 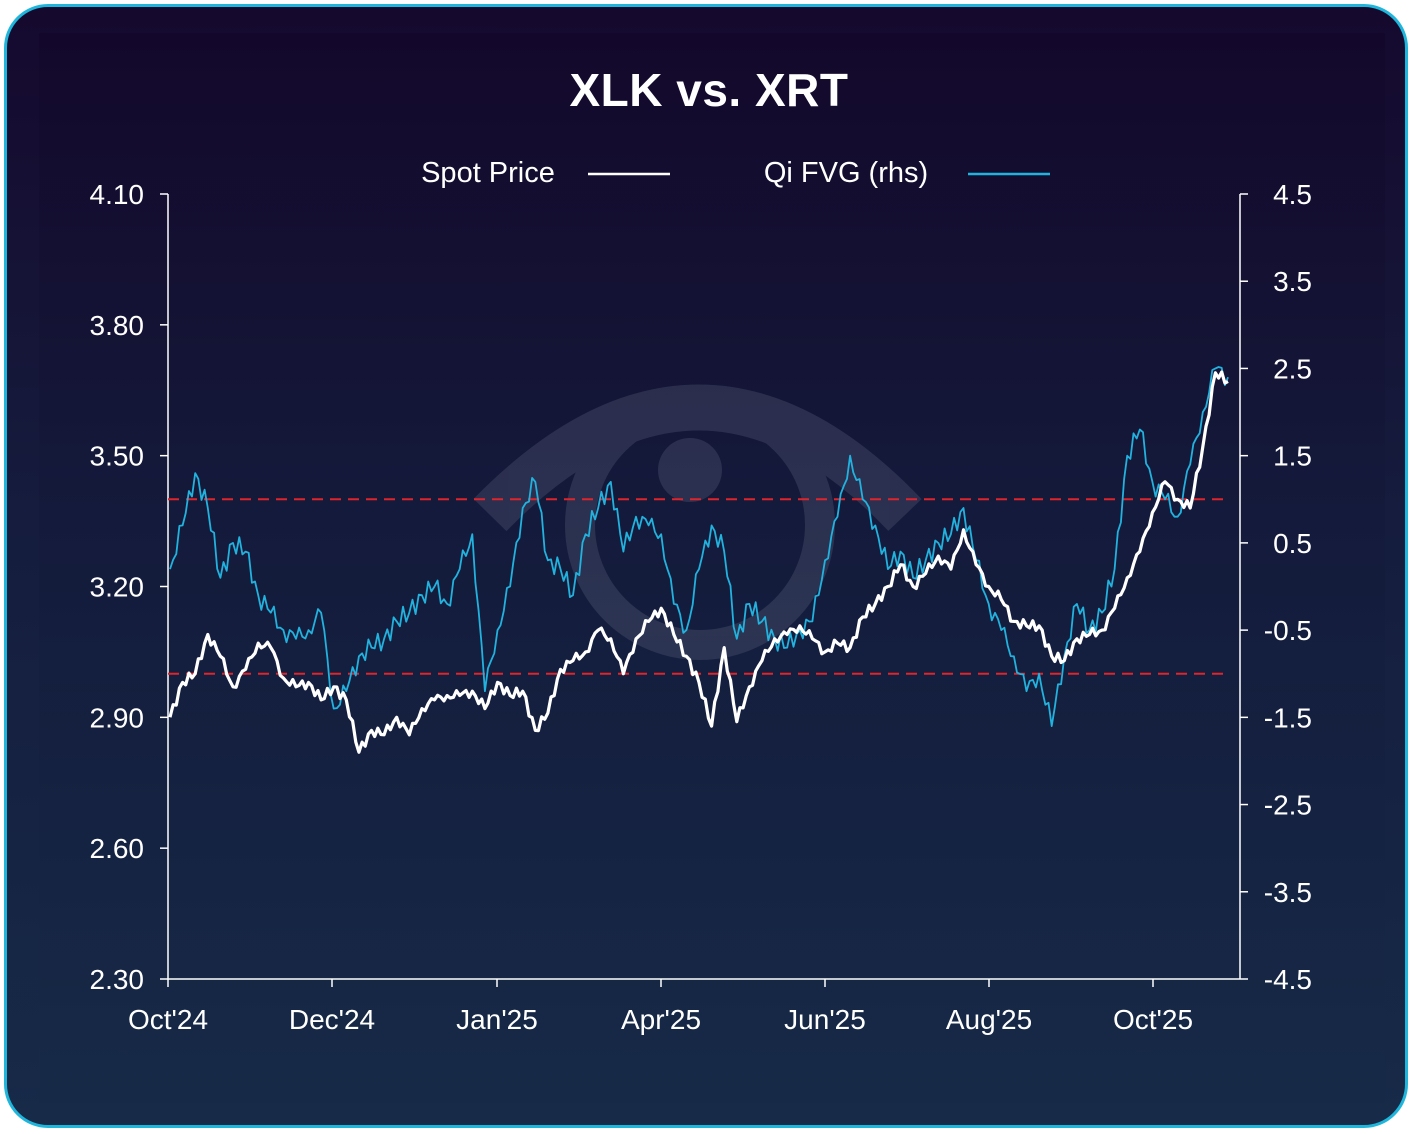 What do you see at coordinates (697, 522) in the screenshot?
I see `watermark-logo` at bounding box center [697, 522].